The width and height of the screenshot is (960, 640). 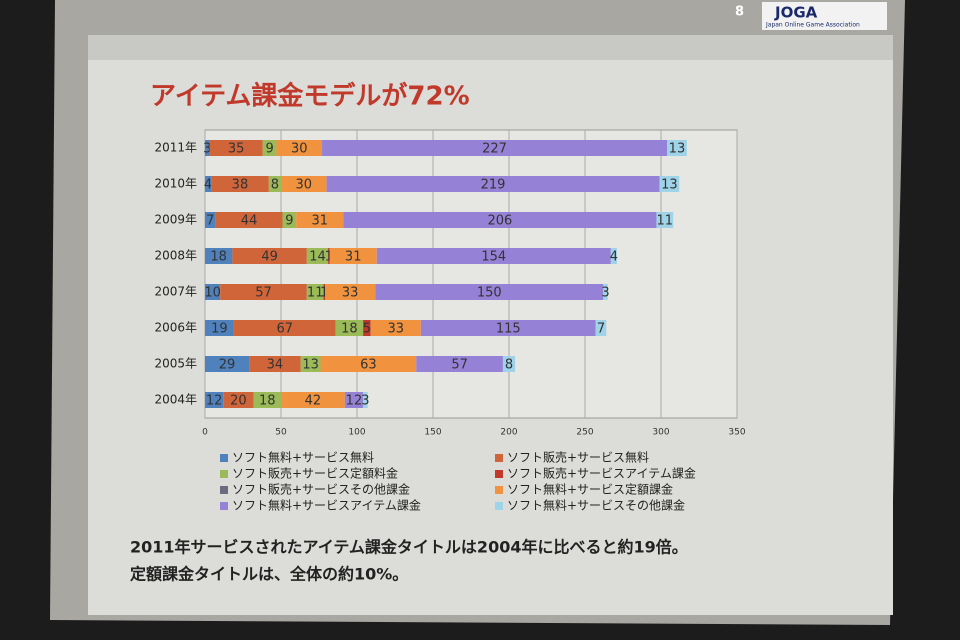 I want to click on data-label: 10, so click(x=212, y=293).